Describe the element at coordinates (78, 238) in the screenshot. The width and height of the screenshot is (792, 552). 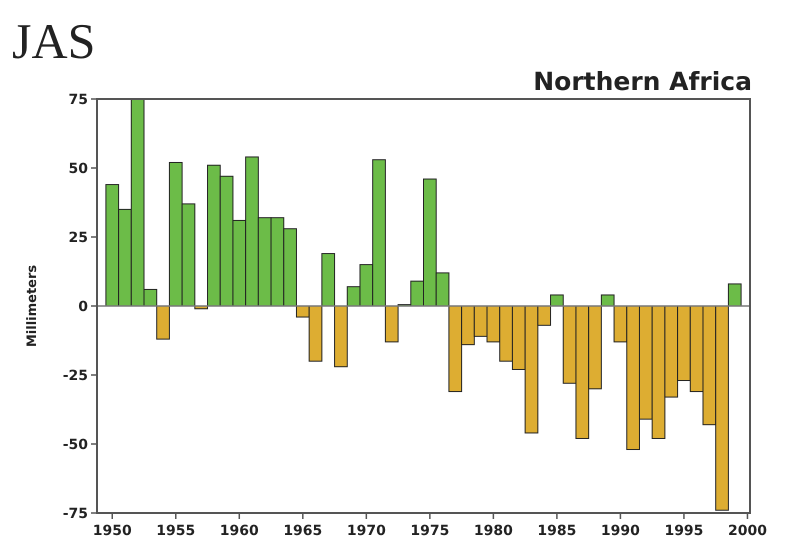
I see `y-tick-label: 25` at that location.